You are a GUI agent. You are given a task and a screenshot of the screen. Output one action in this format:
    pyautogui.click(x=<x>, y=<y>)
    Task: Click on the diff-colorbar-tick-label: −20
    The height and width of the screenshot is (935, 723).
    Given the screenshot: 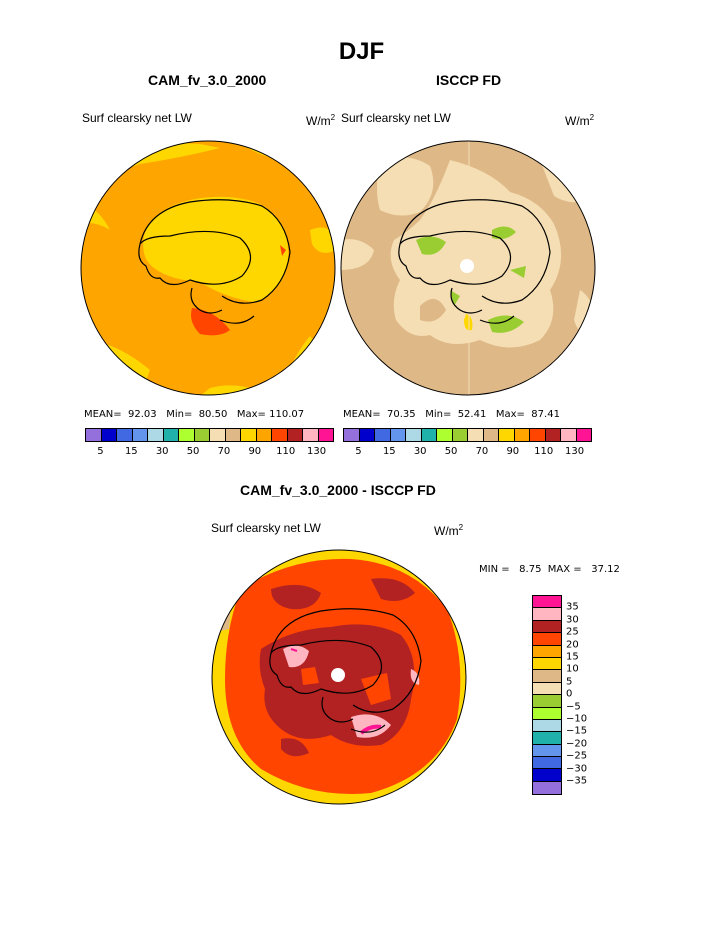 What is the action you would take?
    pyautogui.click(x=577, y=744)
    